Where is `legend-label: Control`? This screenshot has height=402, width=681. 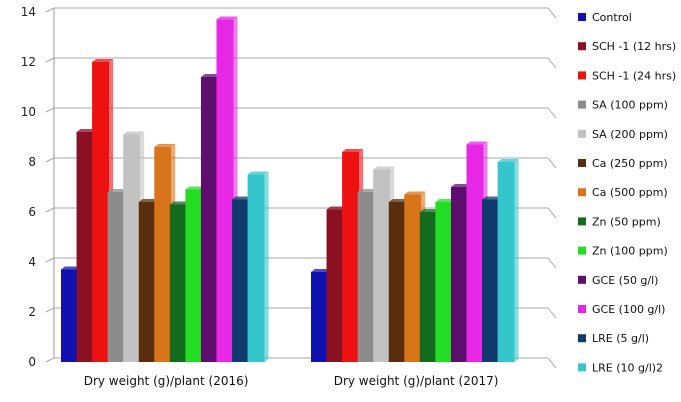
legend-label: Control is located at coordinates (612, 17).